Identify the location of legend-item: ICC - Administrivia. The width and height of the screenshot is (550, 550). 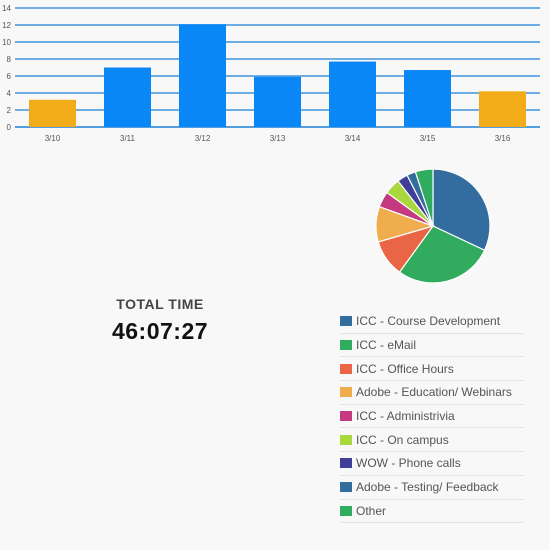
(432, 417).